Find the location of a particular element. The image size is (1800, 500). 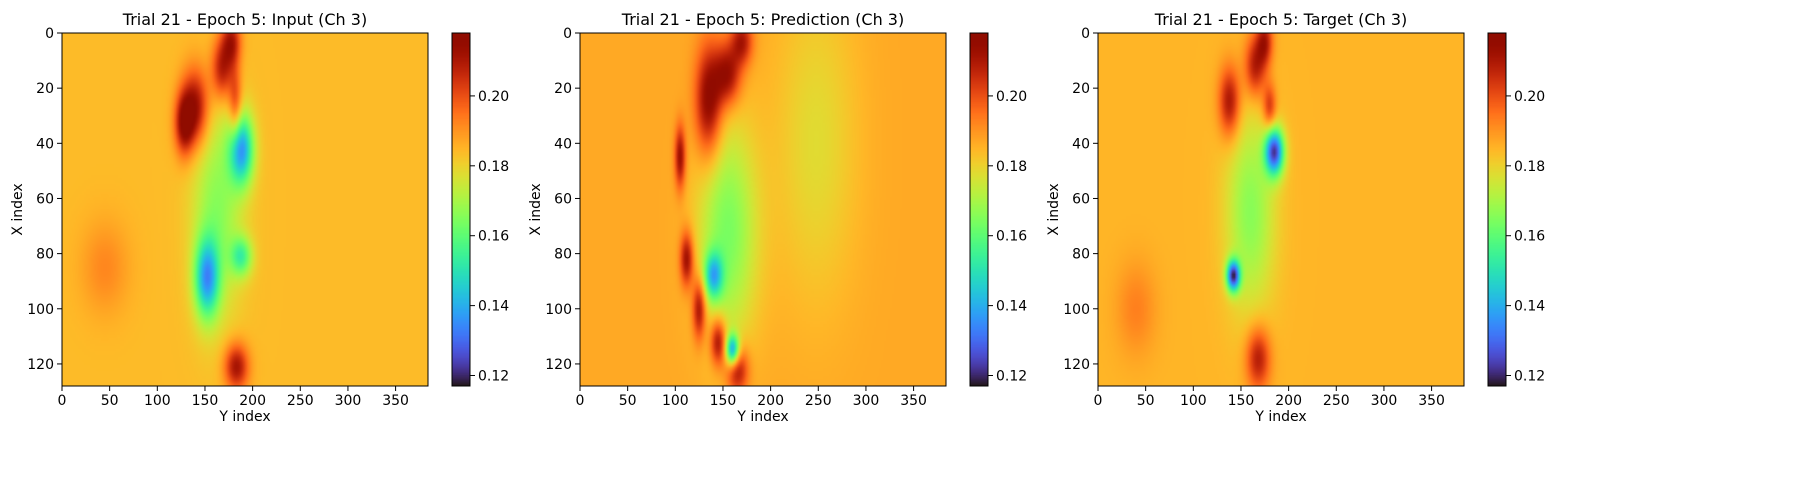

chart-title: Trial 21 - Epoch 5: Input (Ch 3) is located at coordinates (244, 19).